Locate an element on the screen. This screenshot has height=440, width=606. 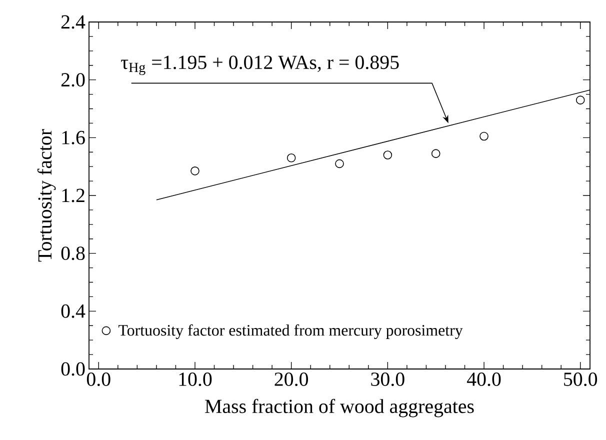
legend-label: Tortuosity factor estimated from mercury porosimetry is located at coordinates (290, 331).